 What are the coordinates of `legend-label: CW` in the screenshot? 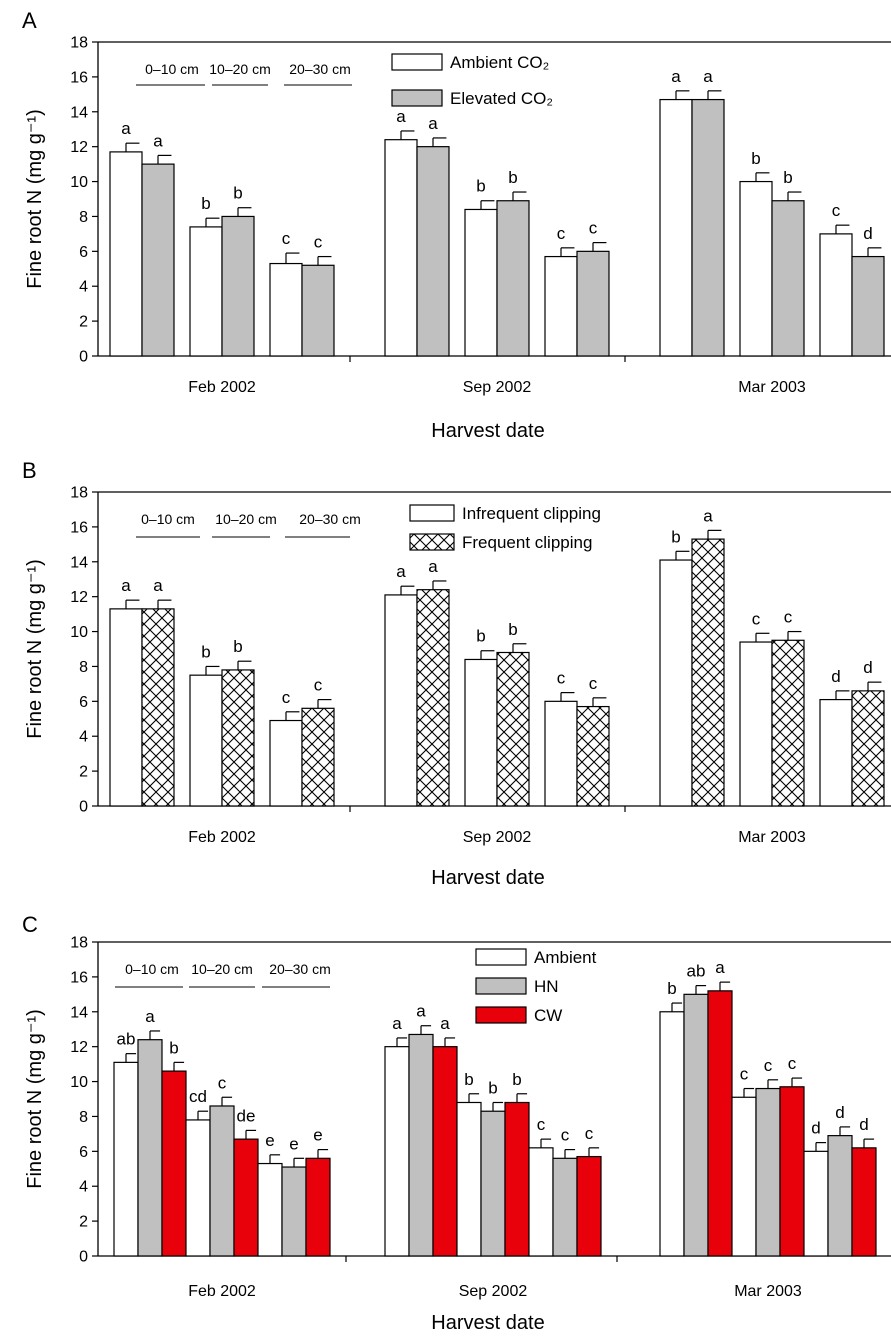 It's located at (548, 1015).